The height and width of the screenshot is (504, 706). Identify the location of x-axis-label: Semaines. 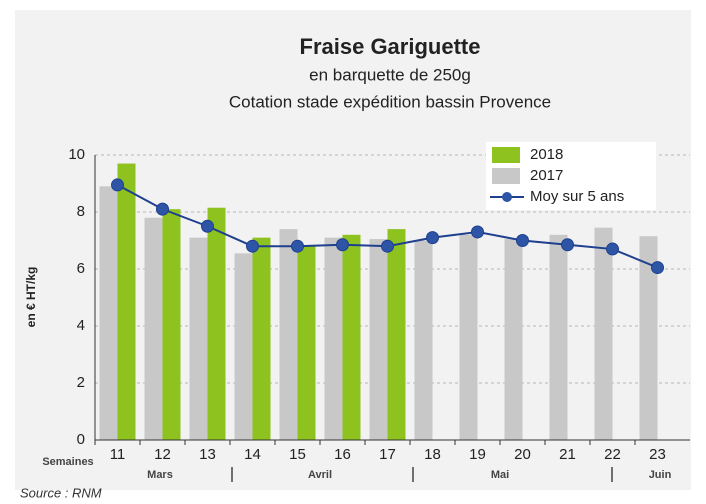
(67, 462).